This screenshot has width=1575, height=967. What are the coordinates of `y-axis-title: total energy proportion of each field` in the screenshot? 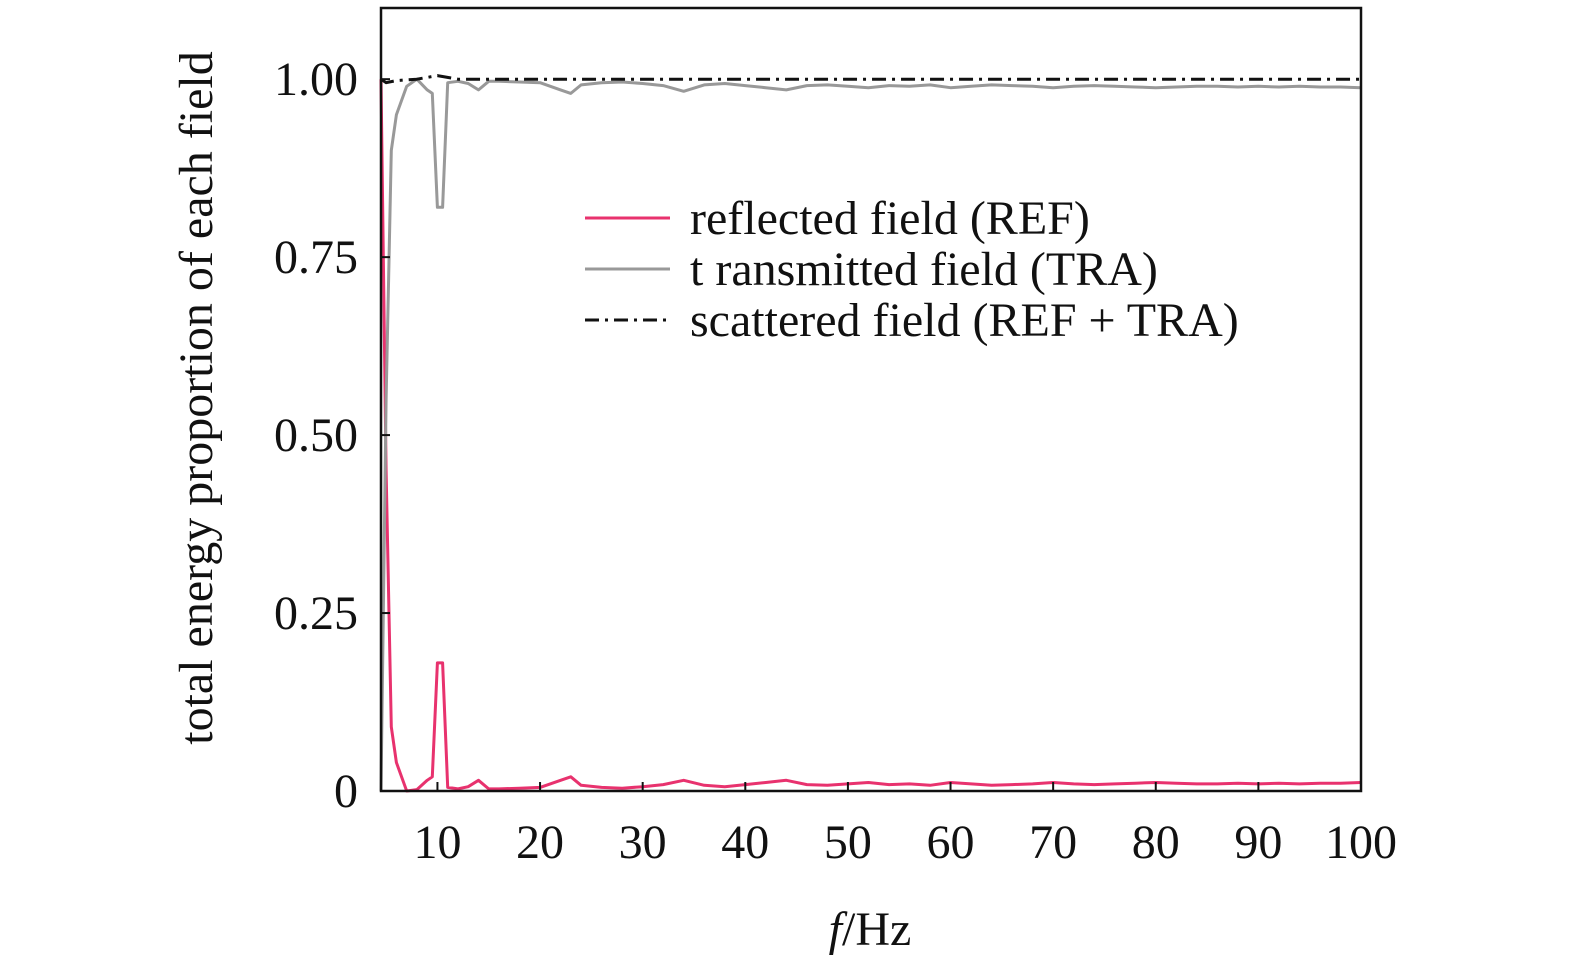 It's located at (196, 398).